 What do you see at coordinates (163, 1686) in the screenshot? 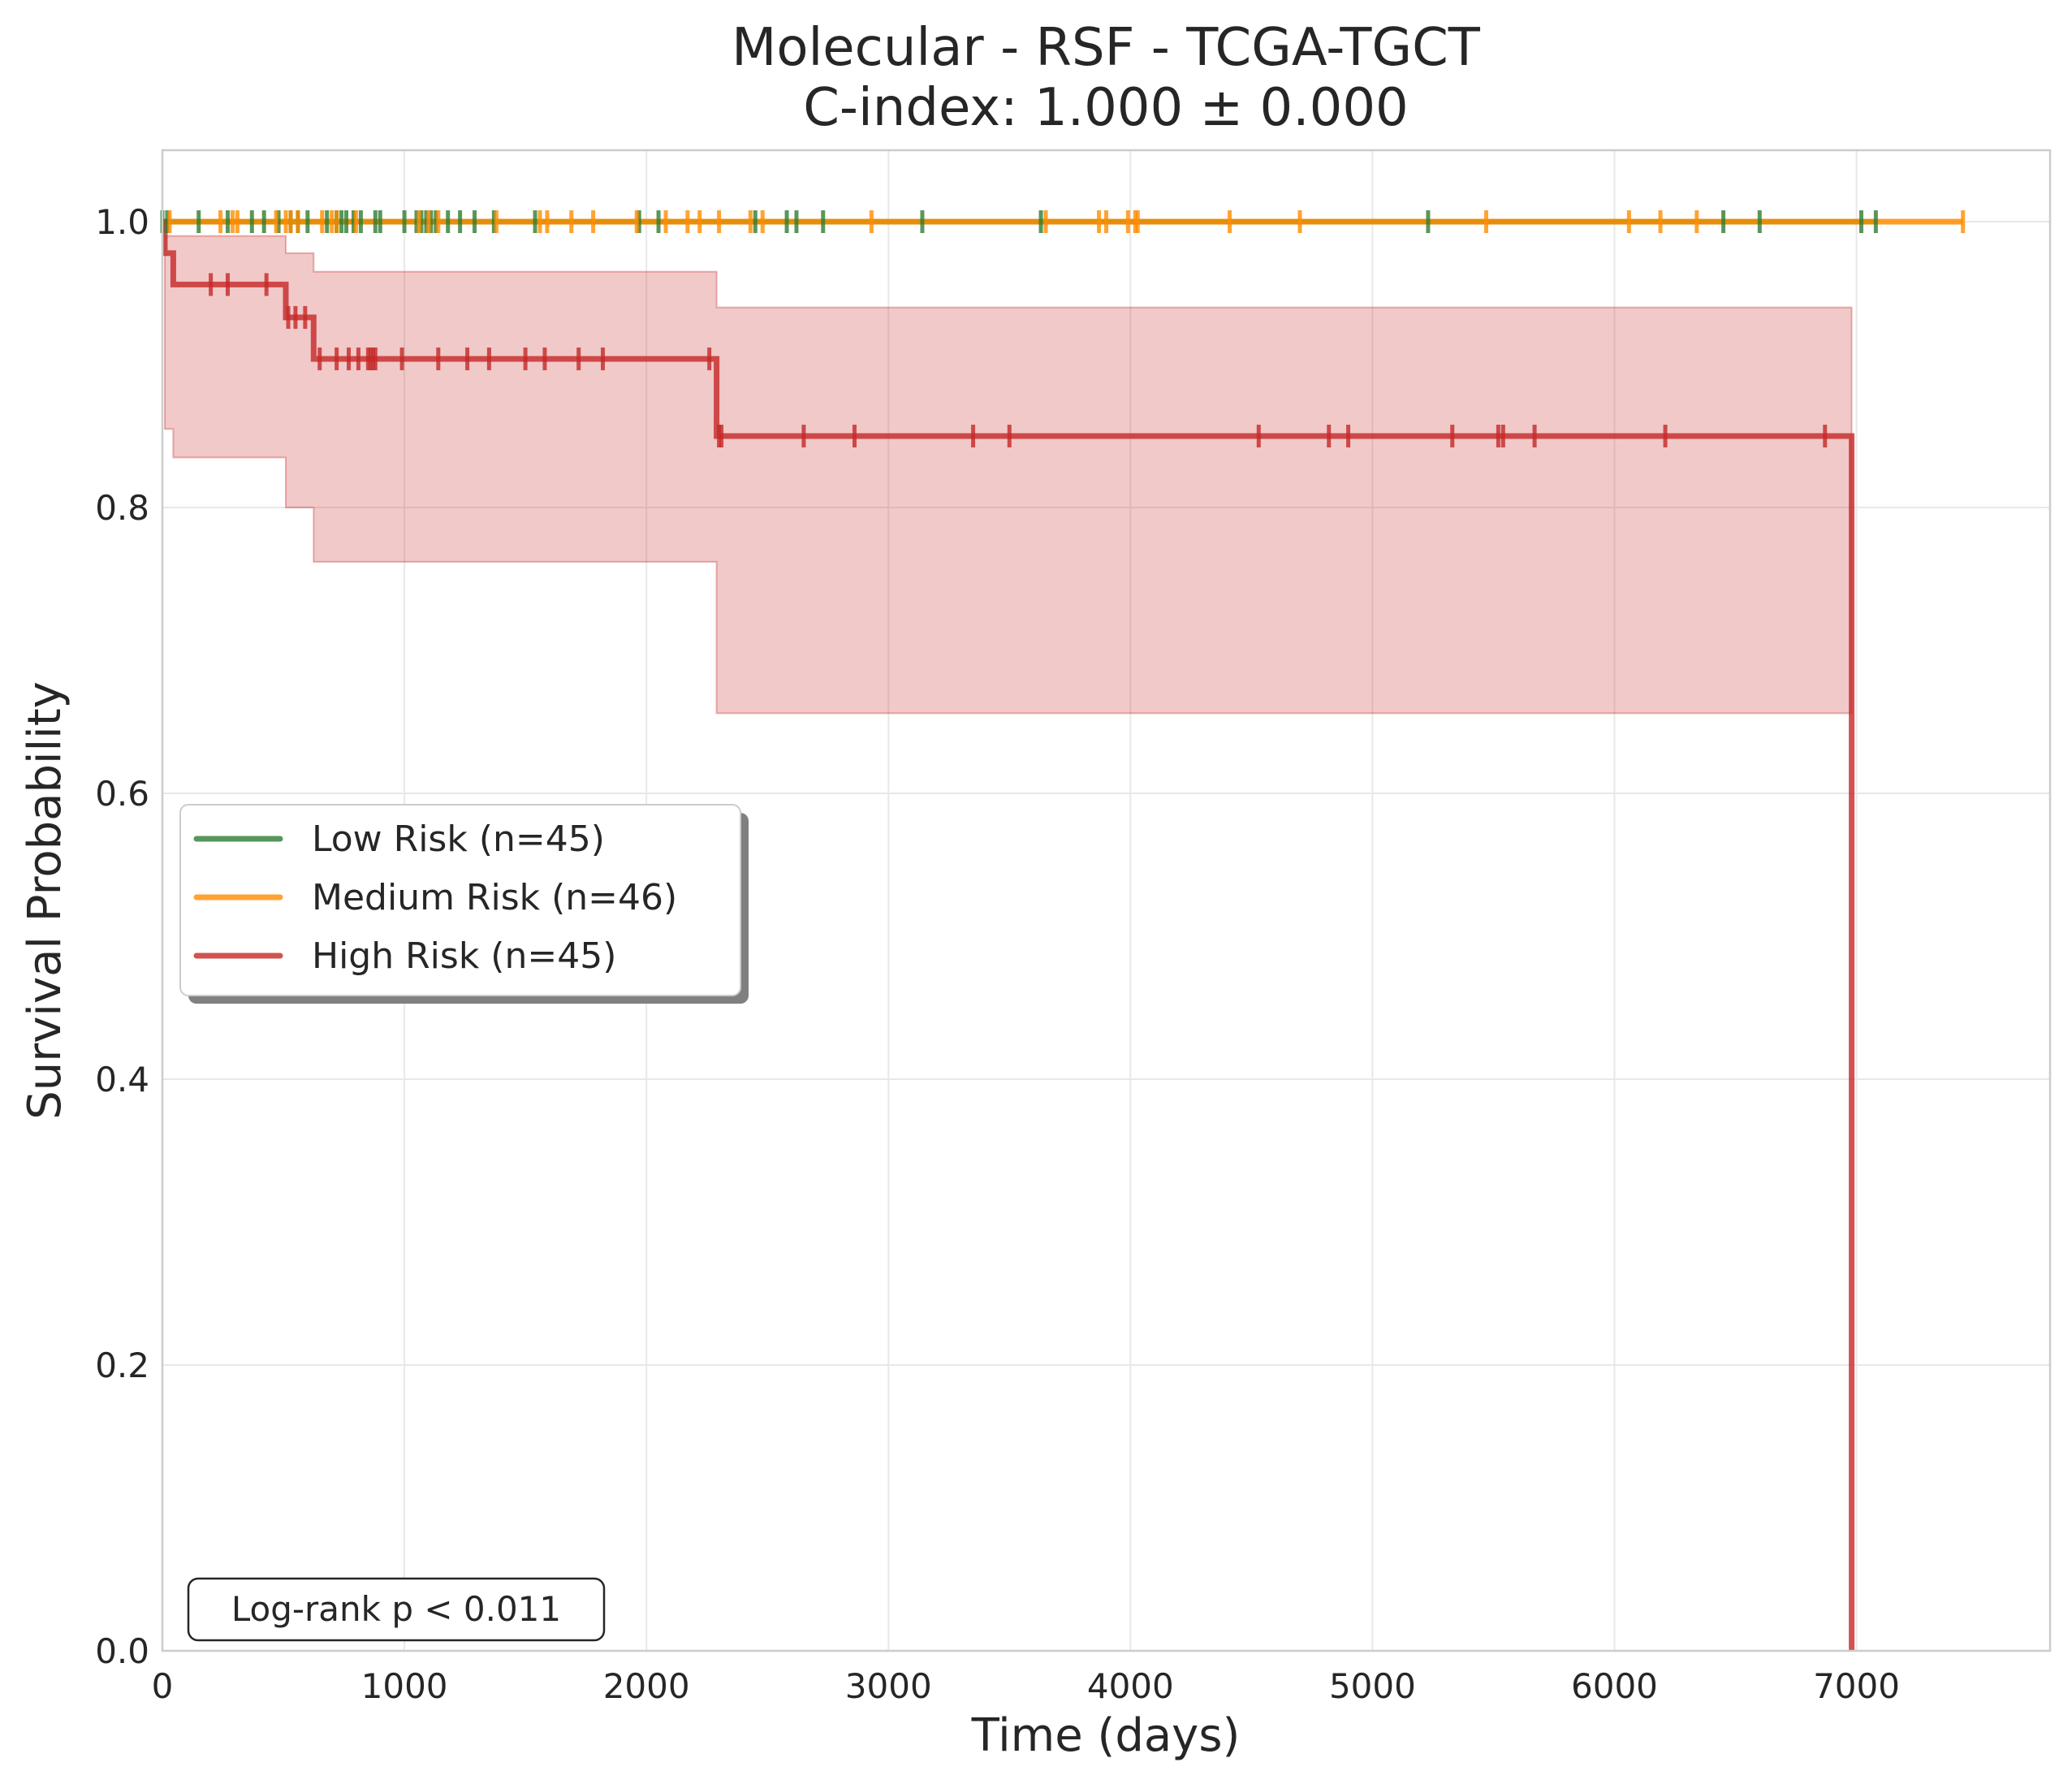
I see `x-tick-label: 0` at bounding box center [163, 1686].